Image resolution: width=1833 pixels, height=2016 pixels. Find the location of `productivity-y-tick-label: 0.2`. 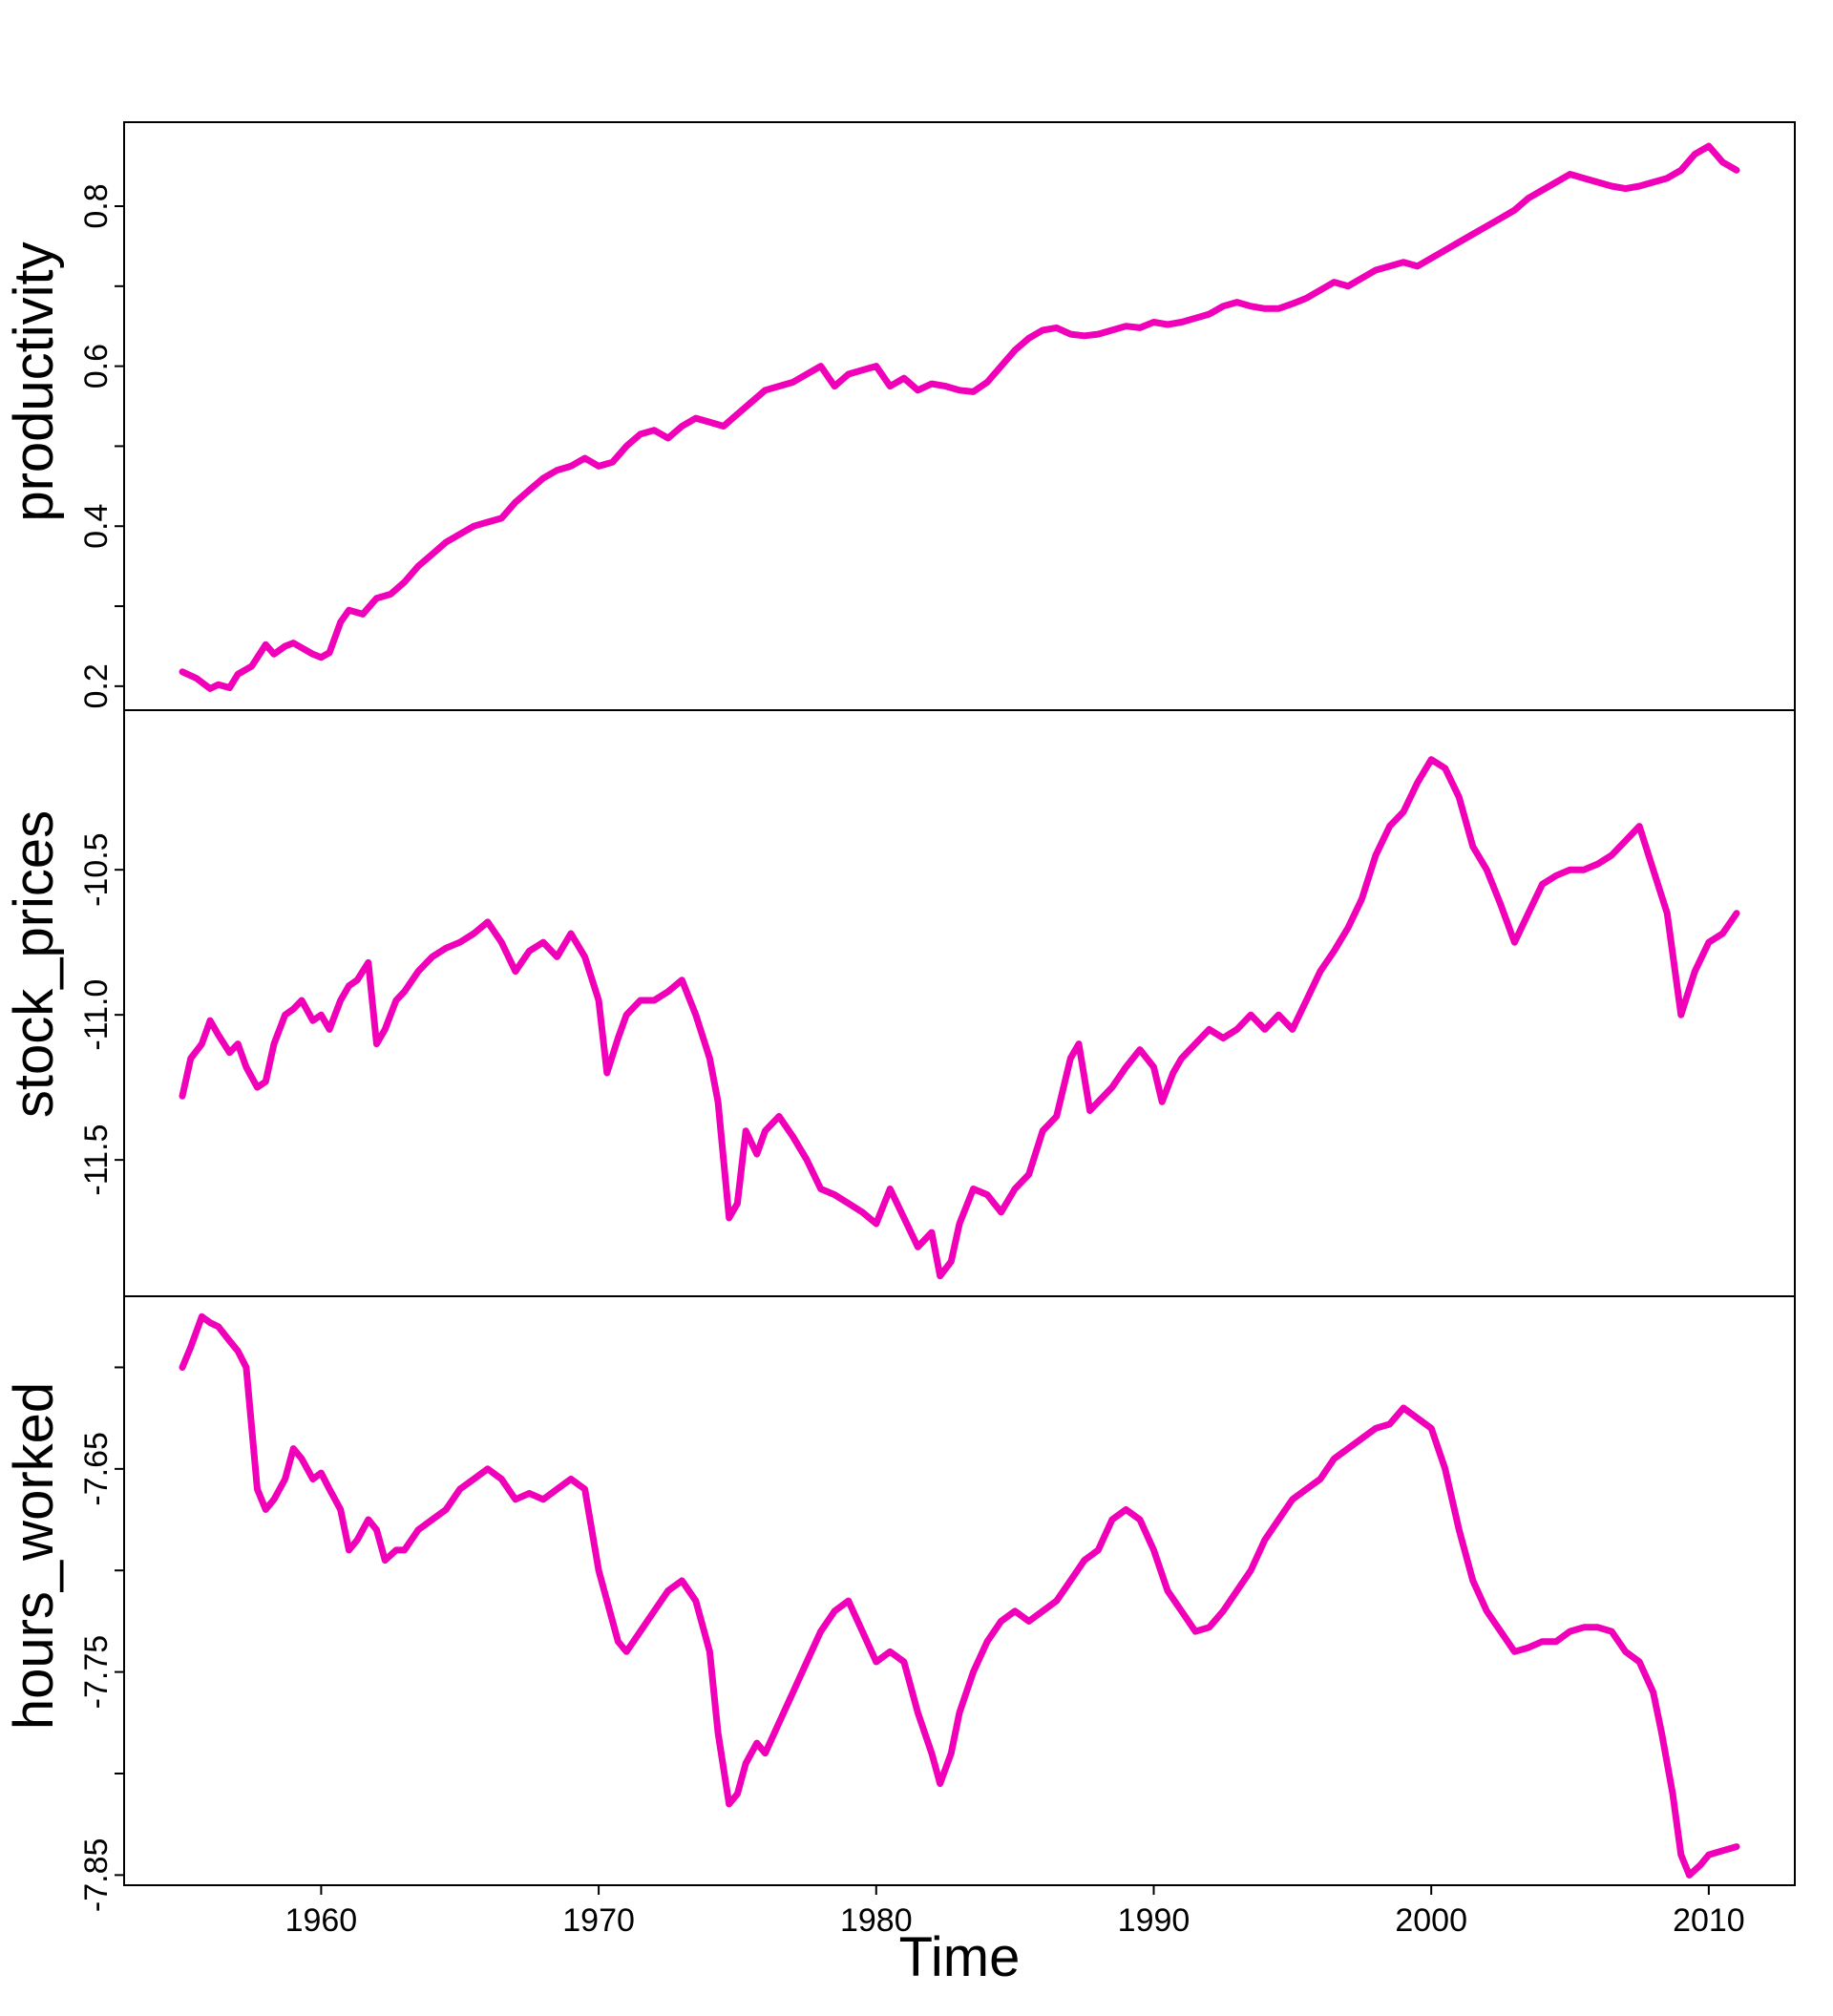

productivity-y-tick-label: 0.2 is located at coordinates (96, 686).